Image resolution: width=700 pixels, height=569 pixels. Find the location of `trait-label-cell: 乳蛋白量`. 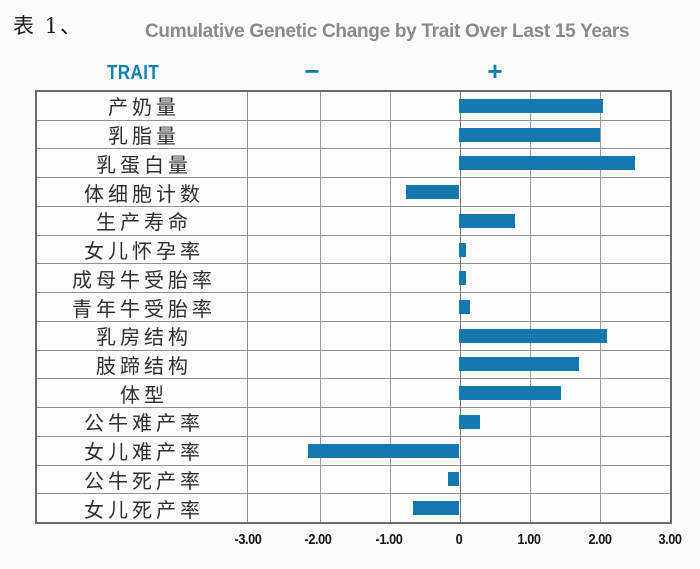

trait-label-cell: 乳蛋白量 is located at coordinates (142, 163).